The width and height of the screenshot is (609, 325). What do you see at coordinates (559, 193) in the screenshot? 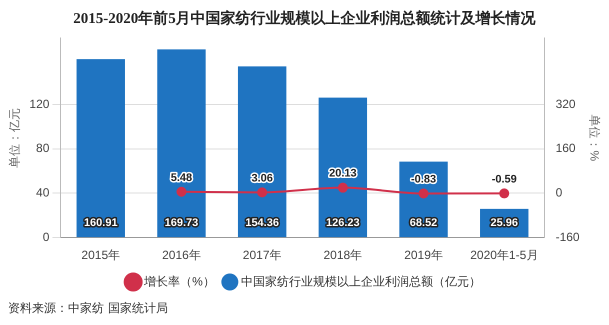
I see `y2-tick-label: 0` at bounding box center [559, 193].